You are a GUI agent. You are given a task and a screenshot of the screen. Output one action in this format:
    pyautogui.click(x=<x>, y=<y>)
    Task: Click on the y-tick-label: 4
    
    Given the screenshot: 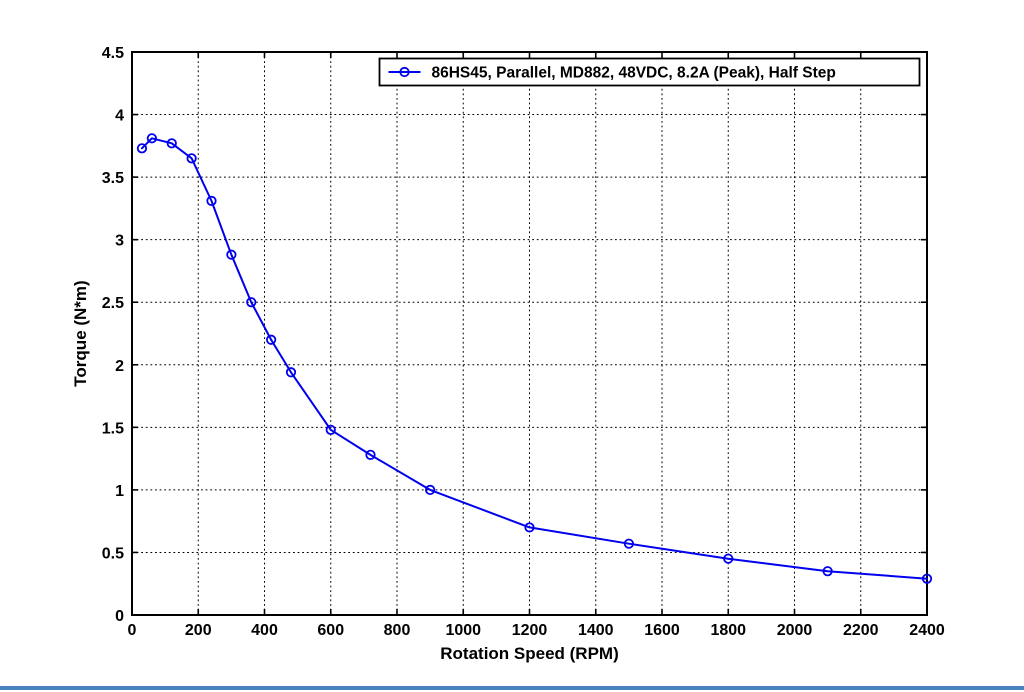 What is the action you would take?
    pyautogui.click(x=119, y=116)
    